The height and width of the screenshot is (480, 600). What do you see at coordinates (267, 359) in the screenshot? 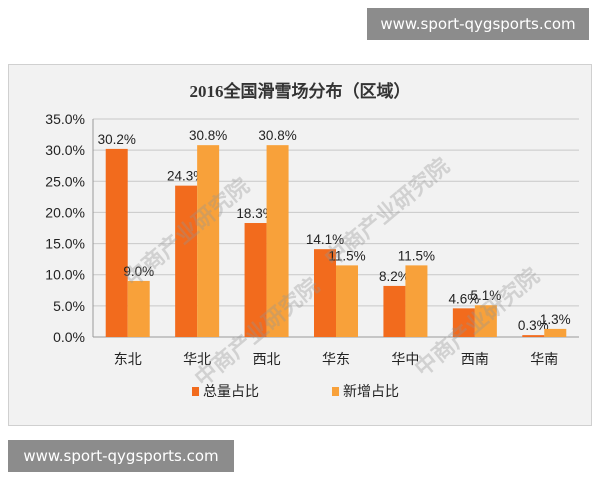
I see `x-tick-label: 西北` at bounding box center [267, 359].